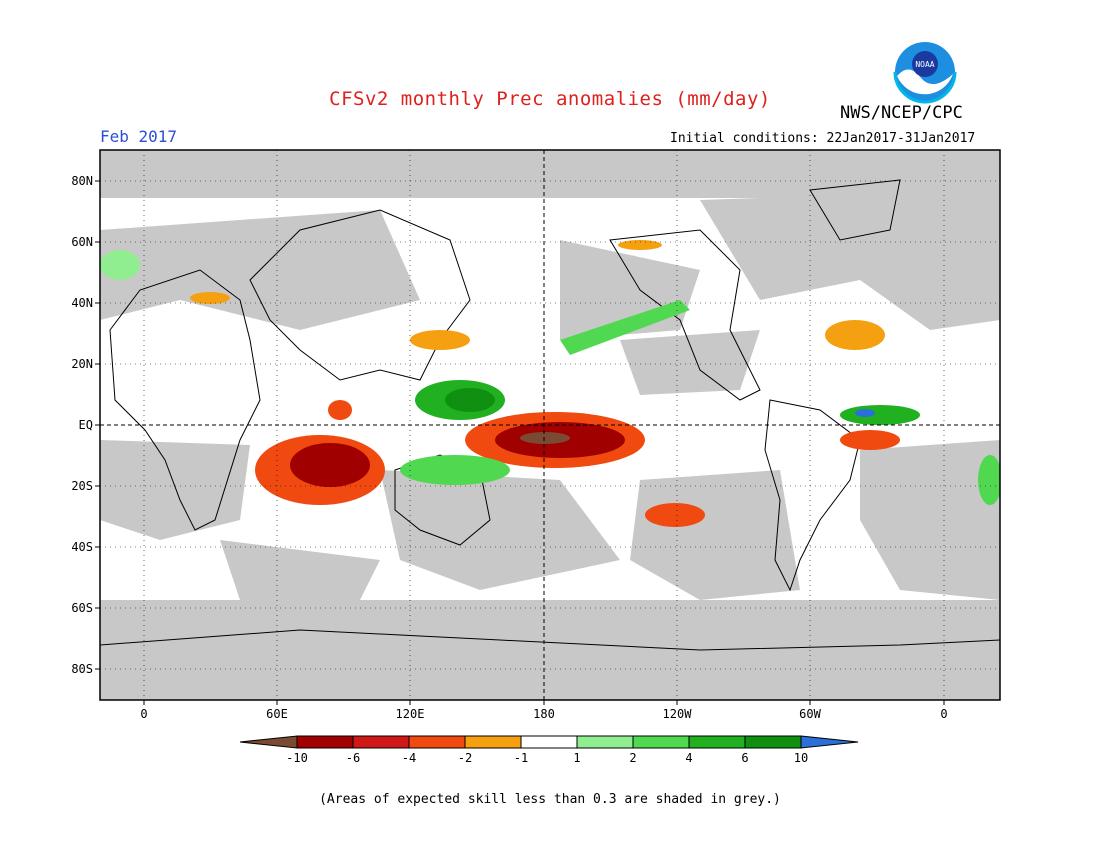 The width and height of the screenshot is (1100, 850). Describe the element at coordinates (855, 335) in the screenshot. I see `anomaly-north-atlantic` at that location.